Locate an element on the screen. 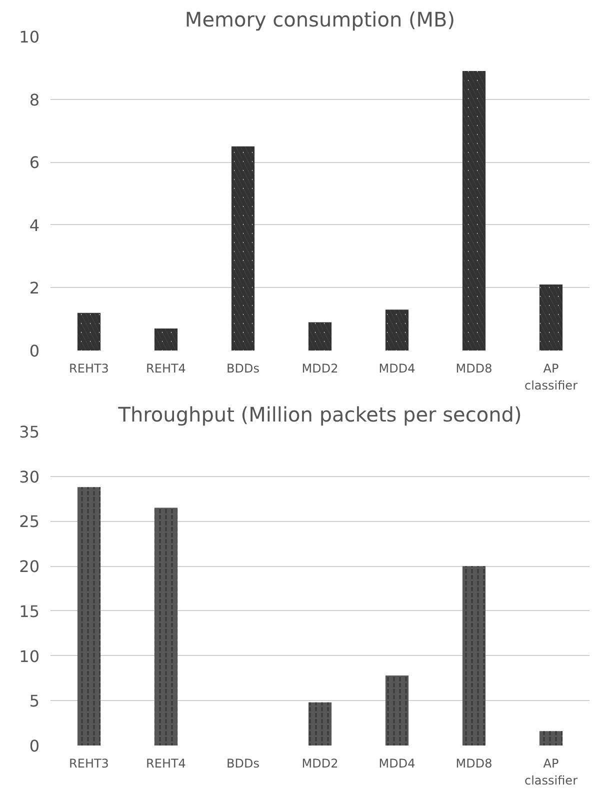 This screenshot has width=599, height=799. y-tick-label: 15 is located at coordinates (29, 611).